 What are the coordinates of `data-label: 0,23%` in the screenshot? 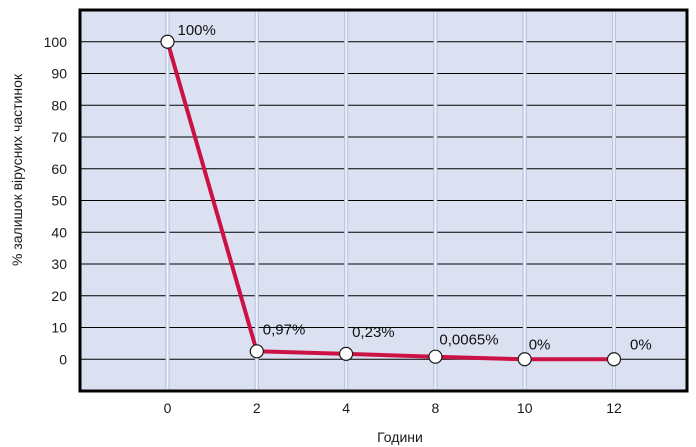 It's located at (373, 332).